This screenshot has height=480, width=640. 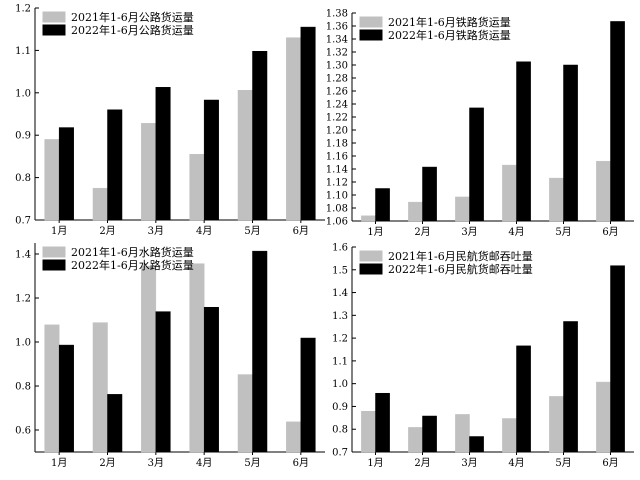 I want to click on y-tick-label: 1.32, so click(x=337, y=53).